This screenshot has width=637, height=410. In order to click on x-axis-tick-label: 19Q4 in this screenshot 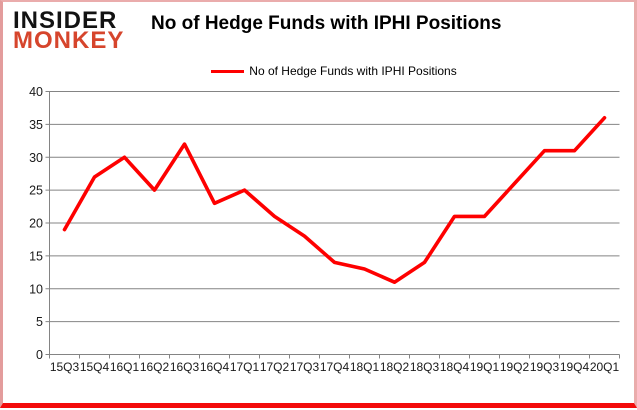, I will do `click(575, 367)`.